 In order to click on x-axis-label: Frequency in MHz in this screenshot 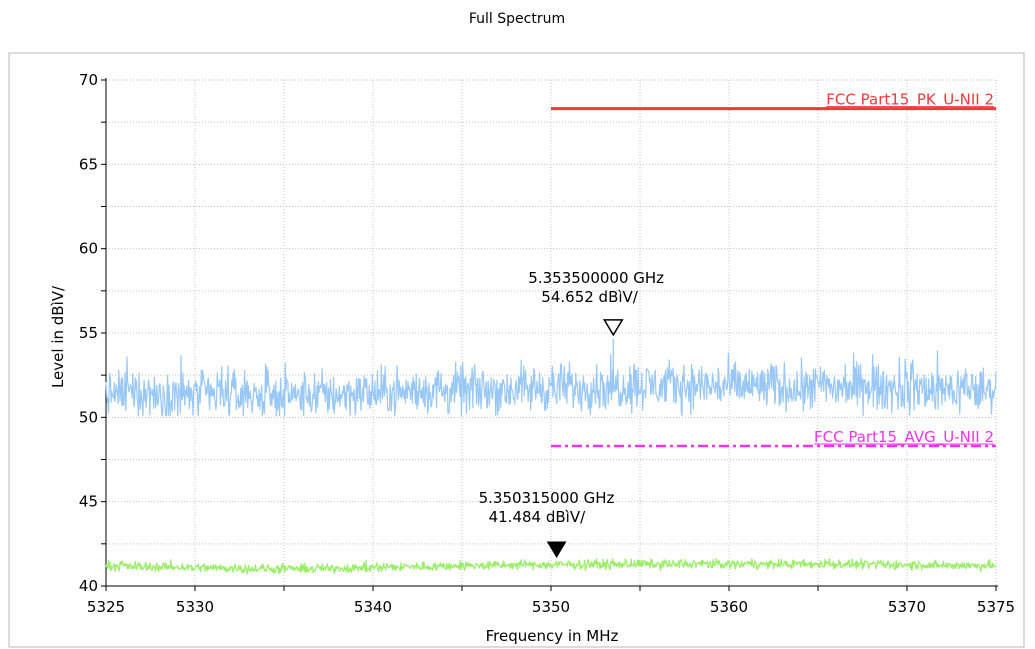, I will do `click(552, 636)`.